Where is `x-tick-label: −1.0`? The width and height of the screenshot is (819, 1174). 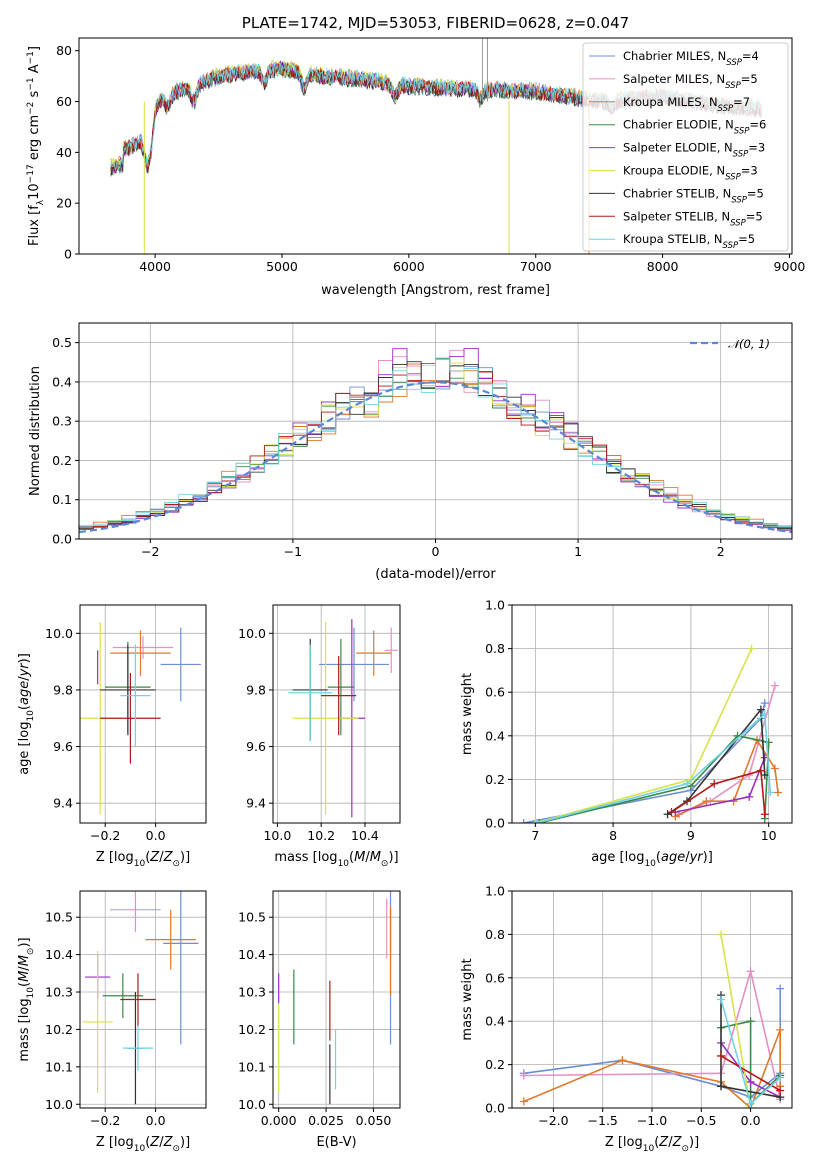
x-tick-label: −1.0 is located at coordinates (652, 1120).